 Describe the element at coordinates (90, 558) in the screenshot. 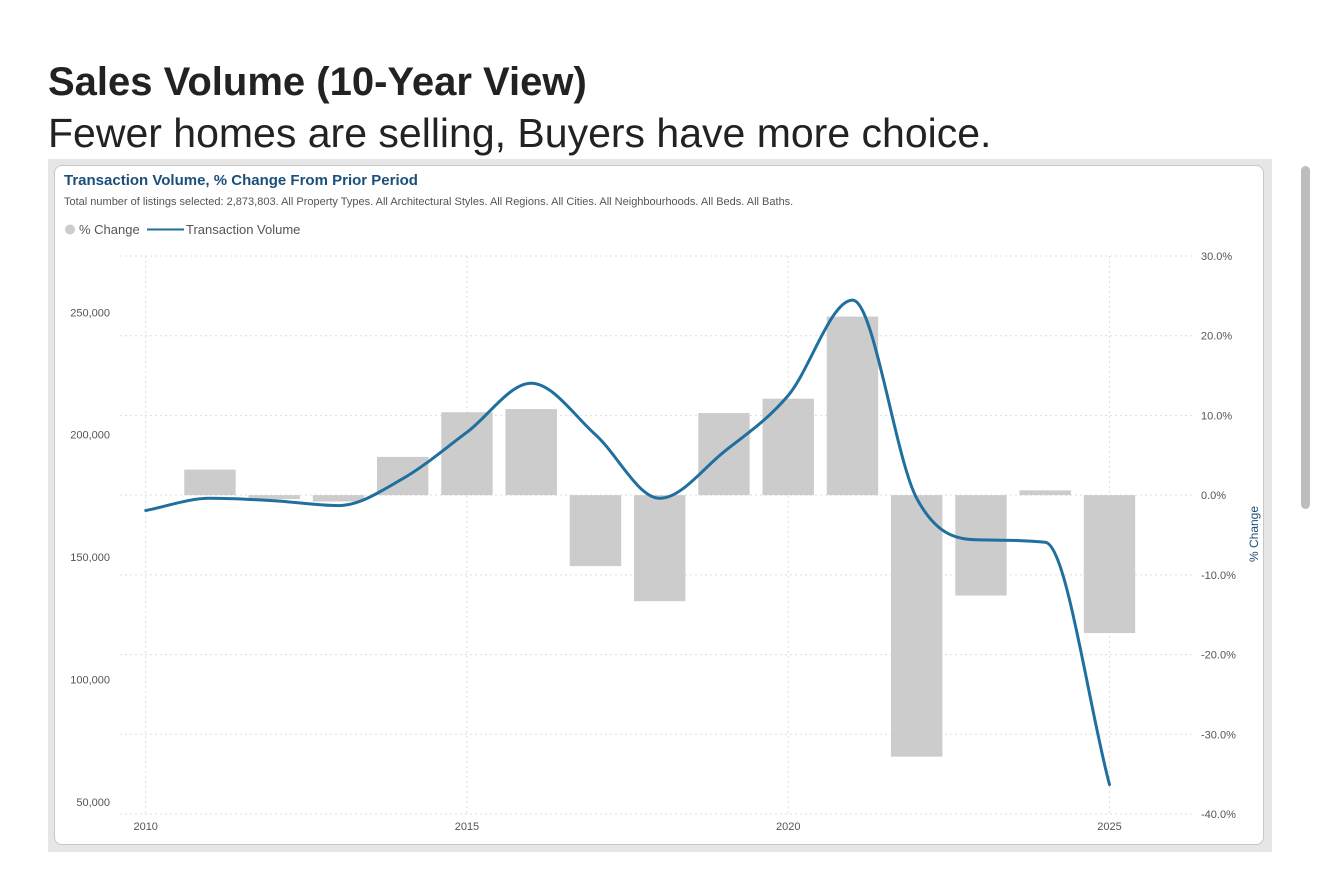

I see `left-axis-tick-label: 150,000` at that location.